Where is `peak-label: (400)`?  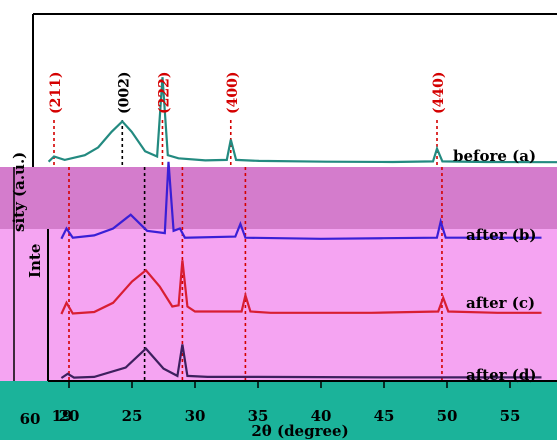 peak-label: (400) is located at coordinates (233, 93).